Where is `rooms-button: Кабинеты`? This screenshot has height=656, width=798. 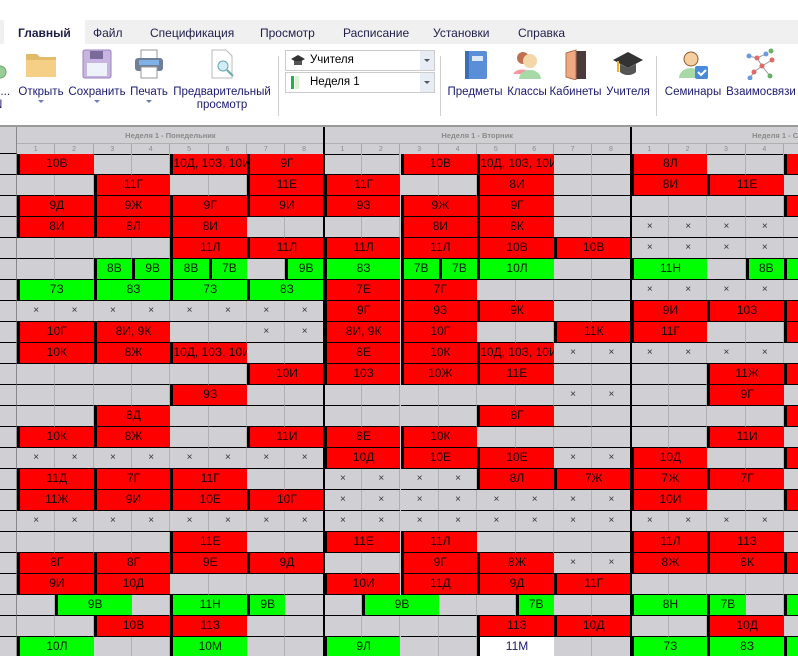
rooms-button: Кабинеты is located at coordinates (575, 73).